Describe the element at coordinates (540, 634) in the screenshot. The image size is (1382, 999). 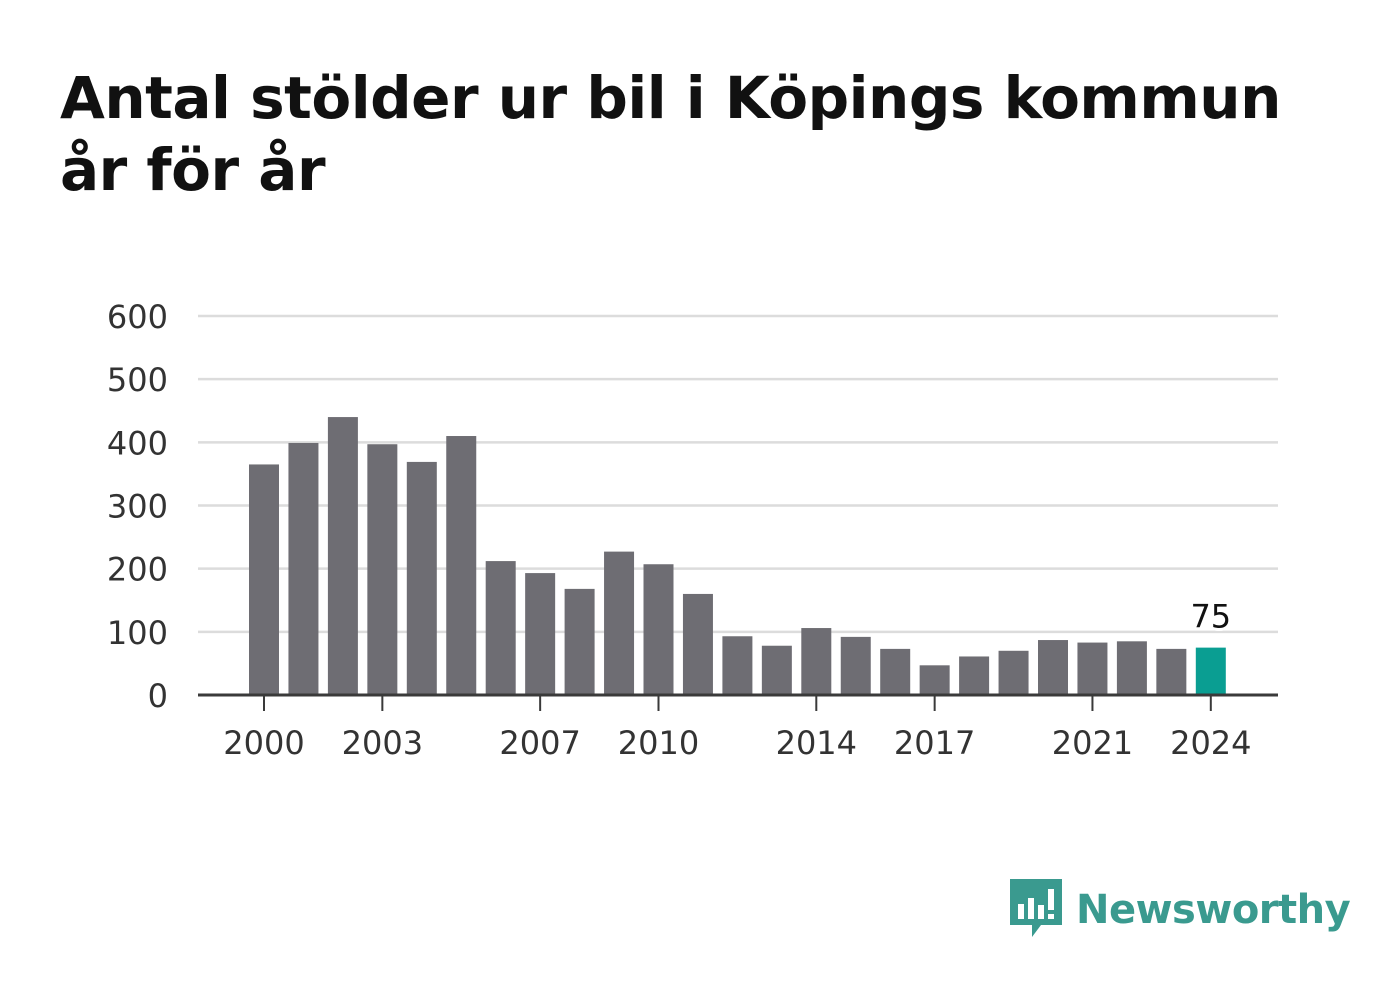
I see `bar-2007` at that location.